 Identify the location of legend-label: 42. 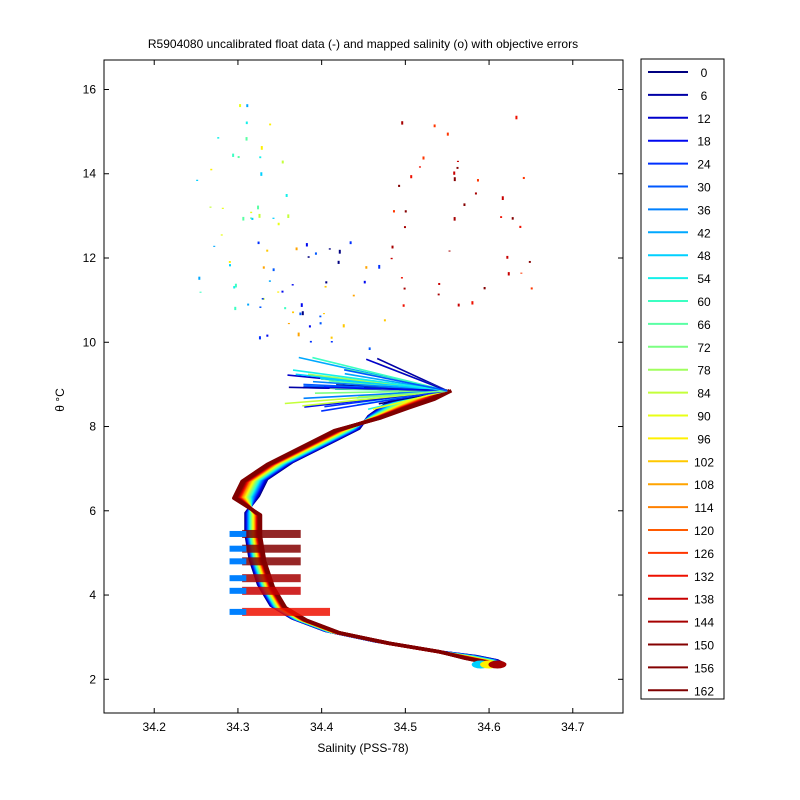
(704, 233).